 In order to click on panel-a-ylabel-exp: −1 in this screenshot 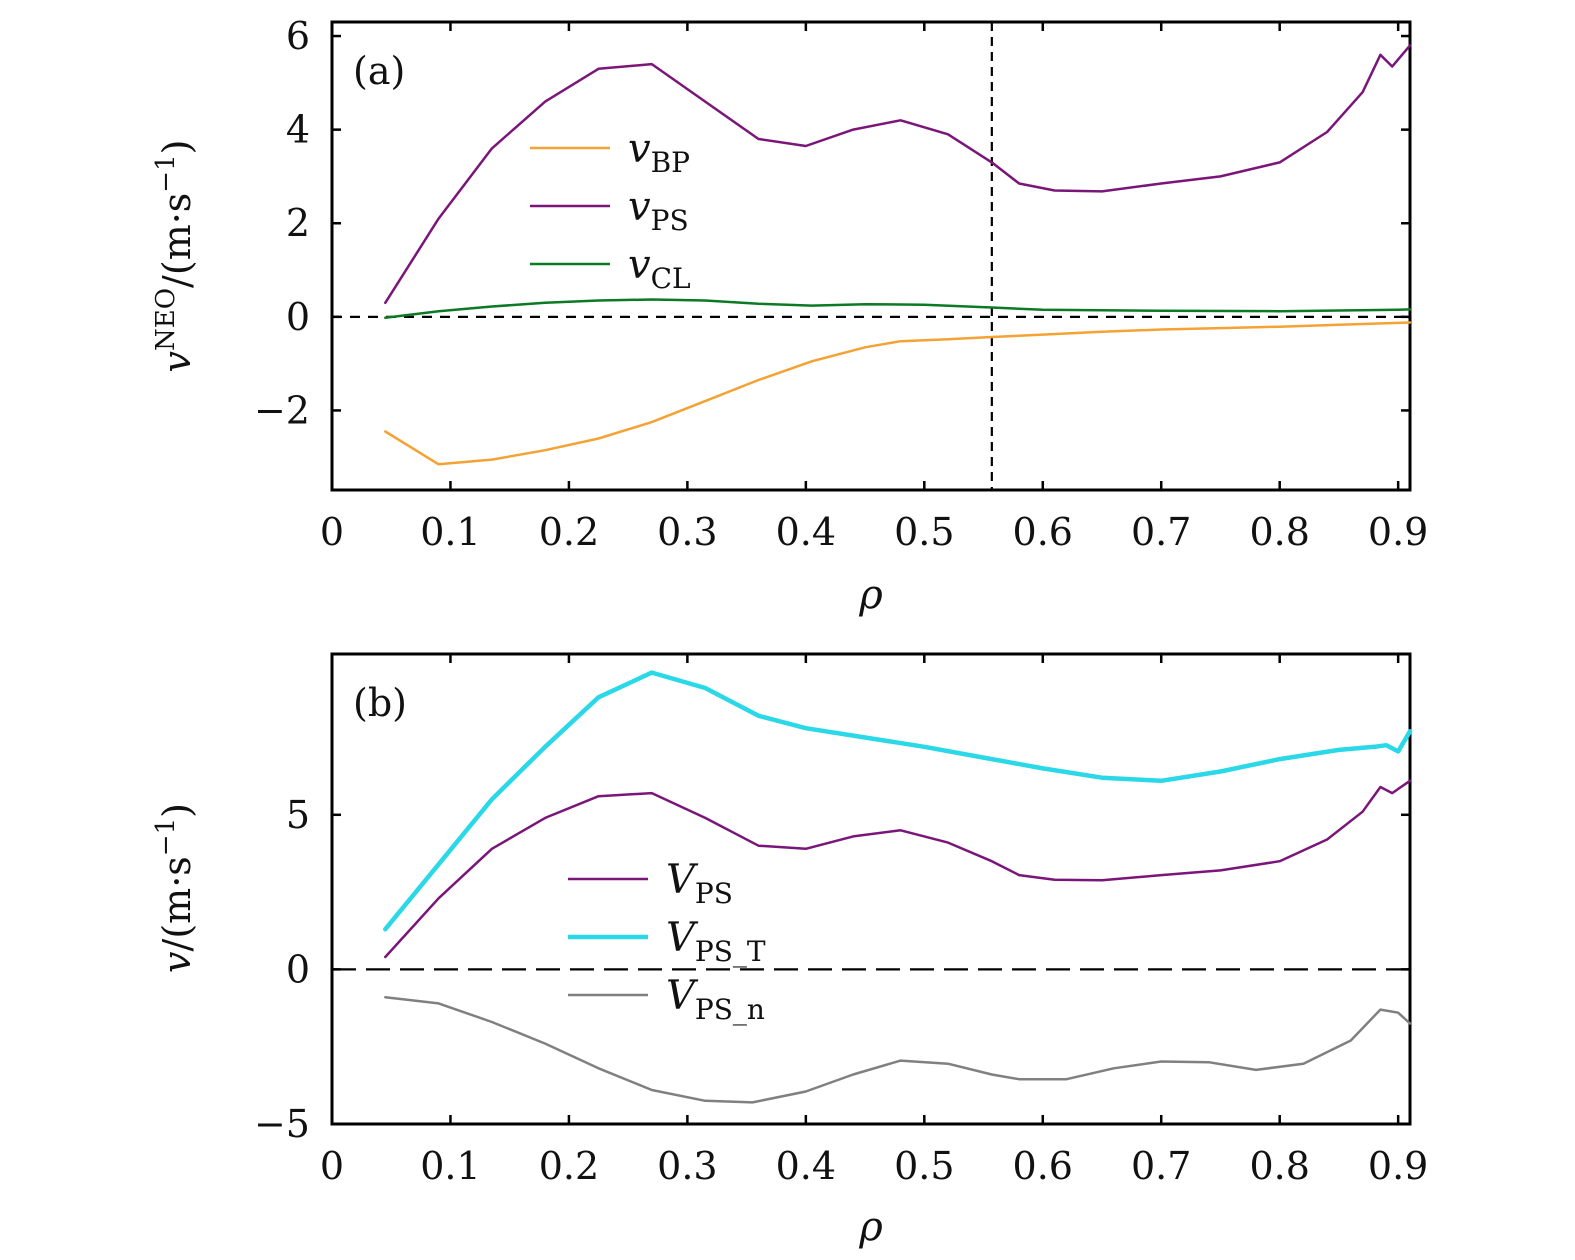, I will do `click(166, 173)`.